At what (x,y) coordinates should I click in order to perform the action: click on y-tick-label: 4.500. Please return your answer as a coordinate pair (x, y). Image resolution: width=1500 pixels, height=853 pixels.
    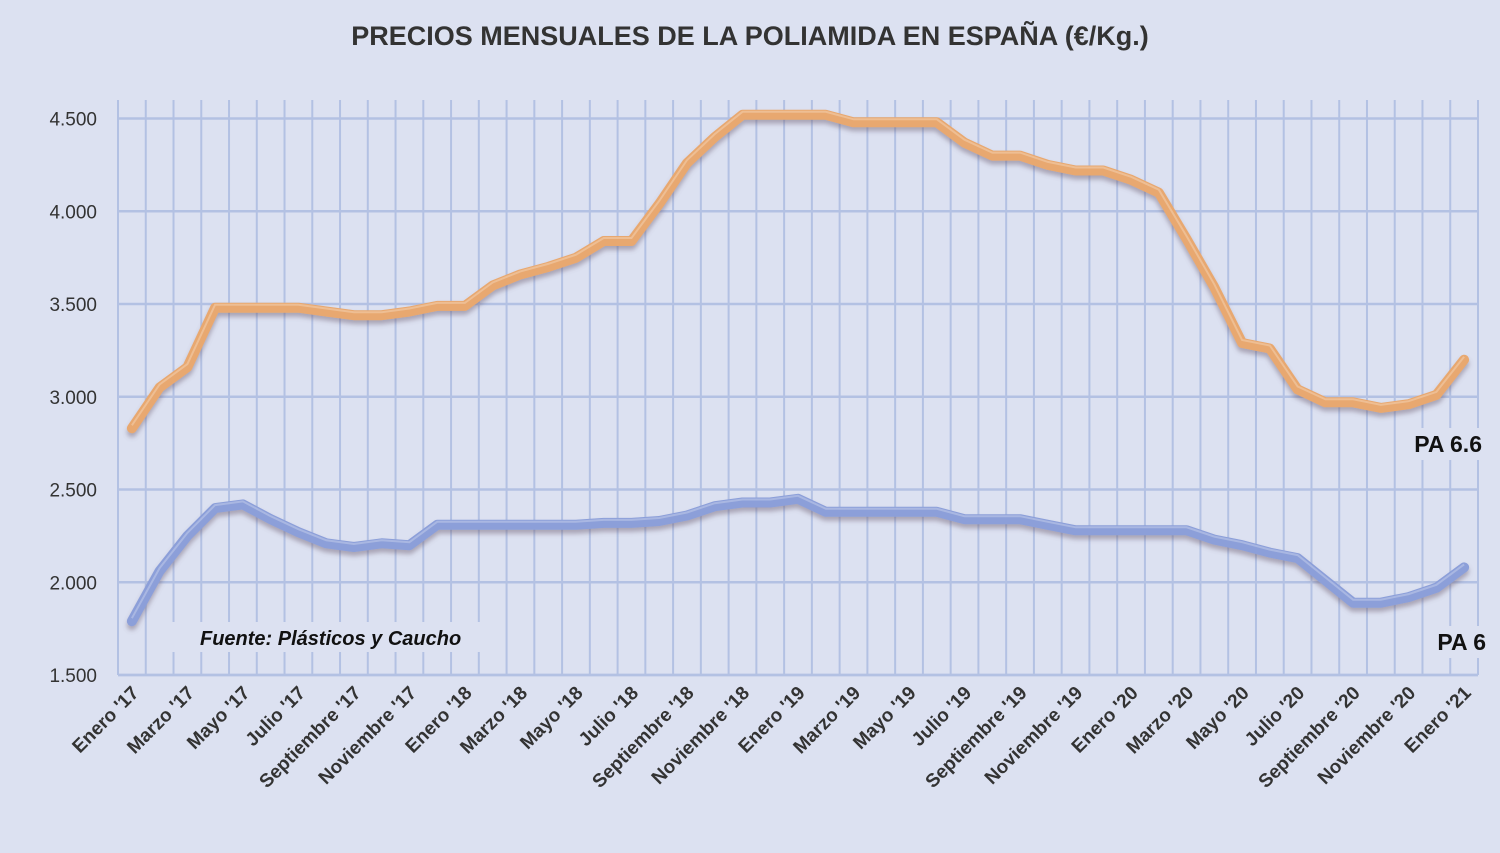
    Looking at the image, I should click on (73, 120).